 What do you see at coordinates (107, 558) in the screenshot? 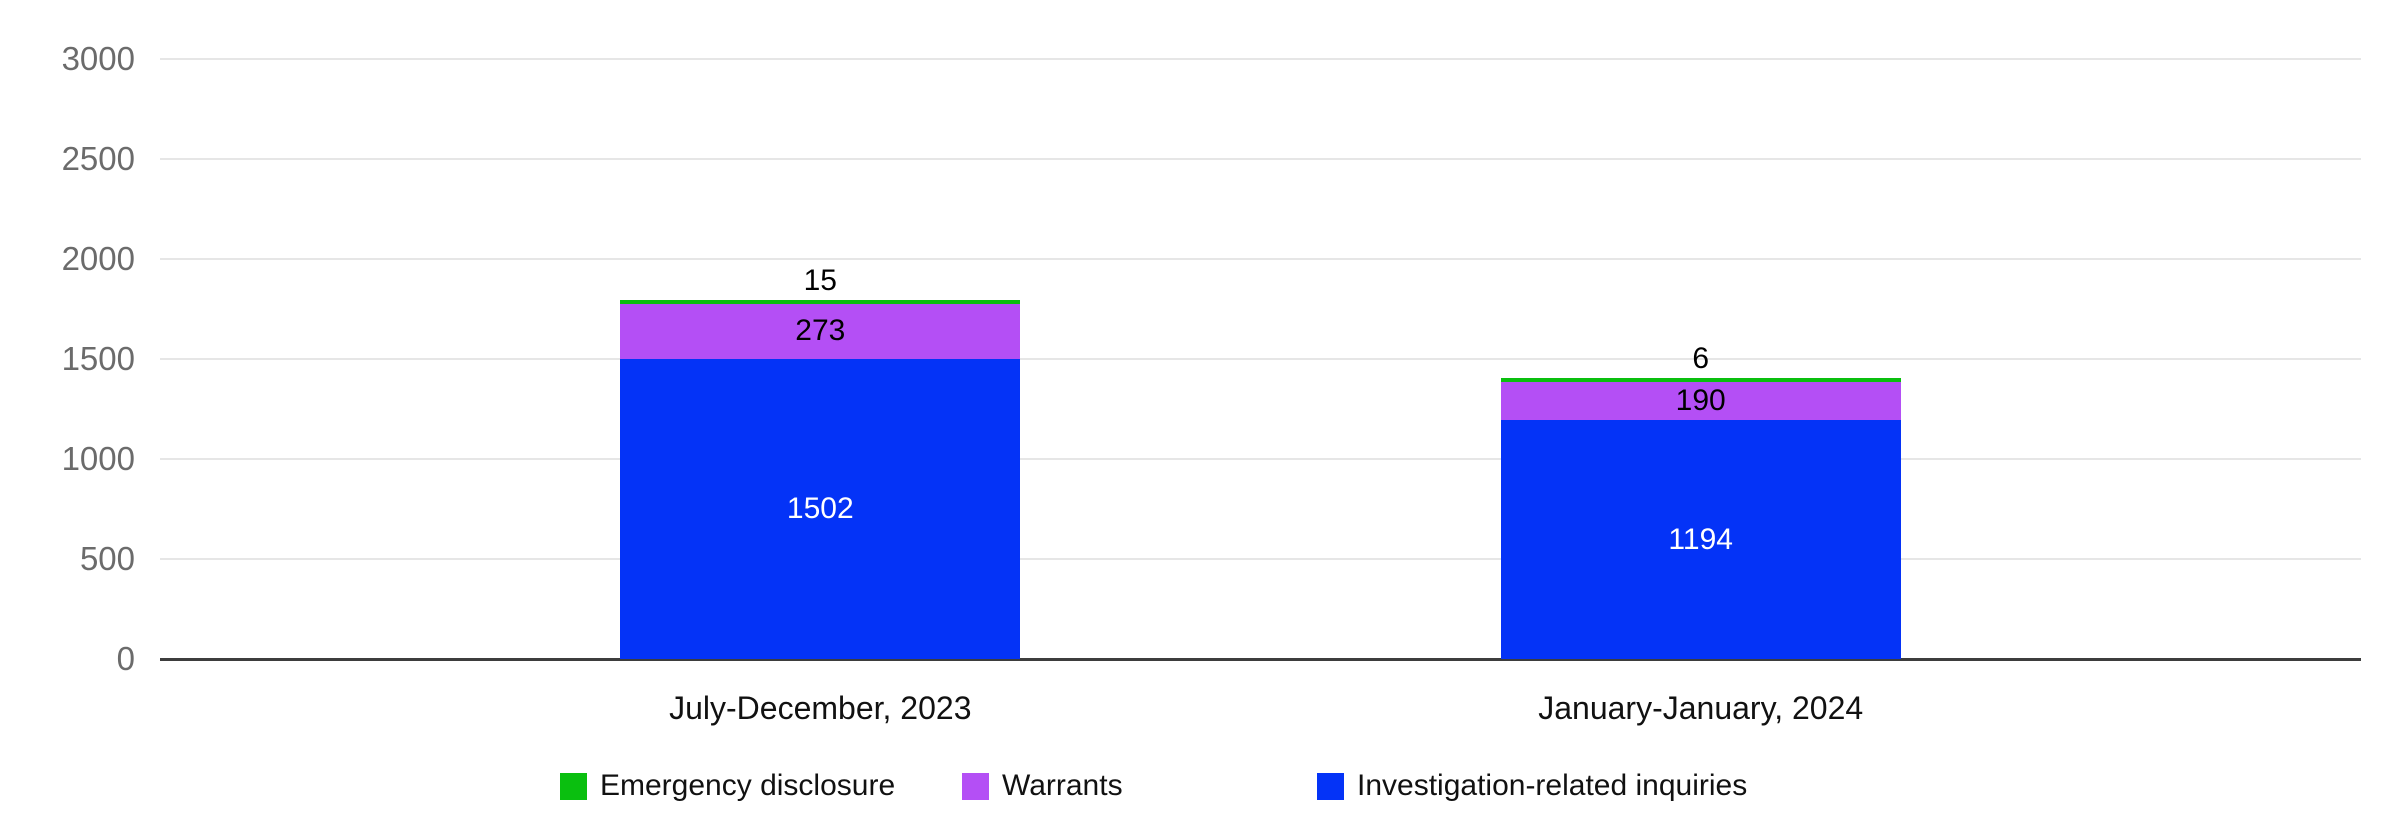
I see `y-tick-label-500: 500` at bounding box center [107, 558].